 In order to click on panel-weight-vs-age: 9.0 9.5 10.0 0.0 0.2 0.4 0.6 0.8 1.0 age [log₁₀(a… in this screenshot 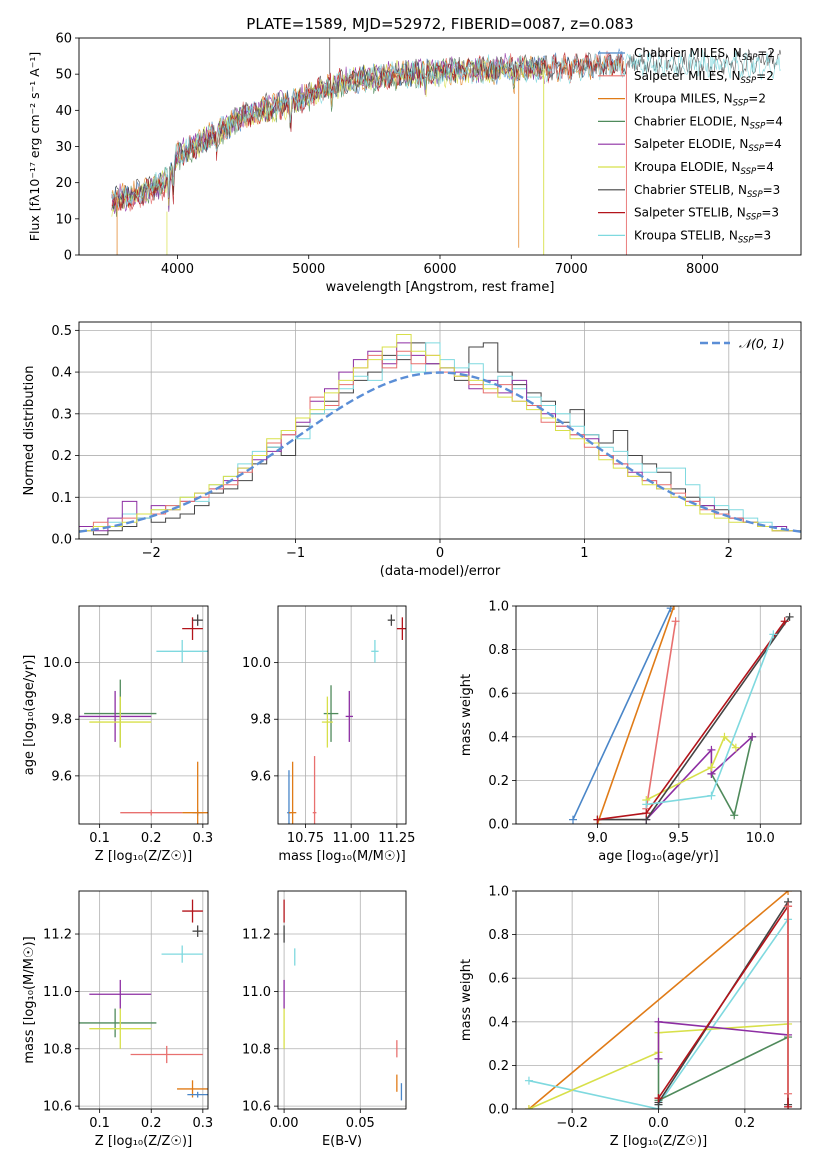, I will do `click(630, 732)`.